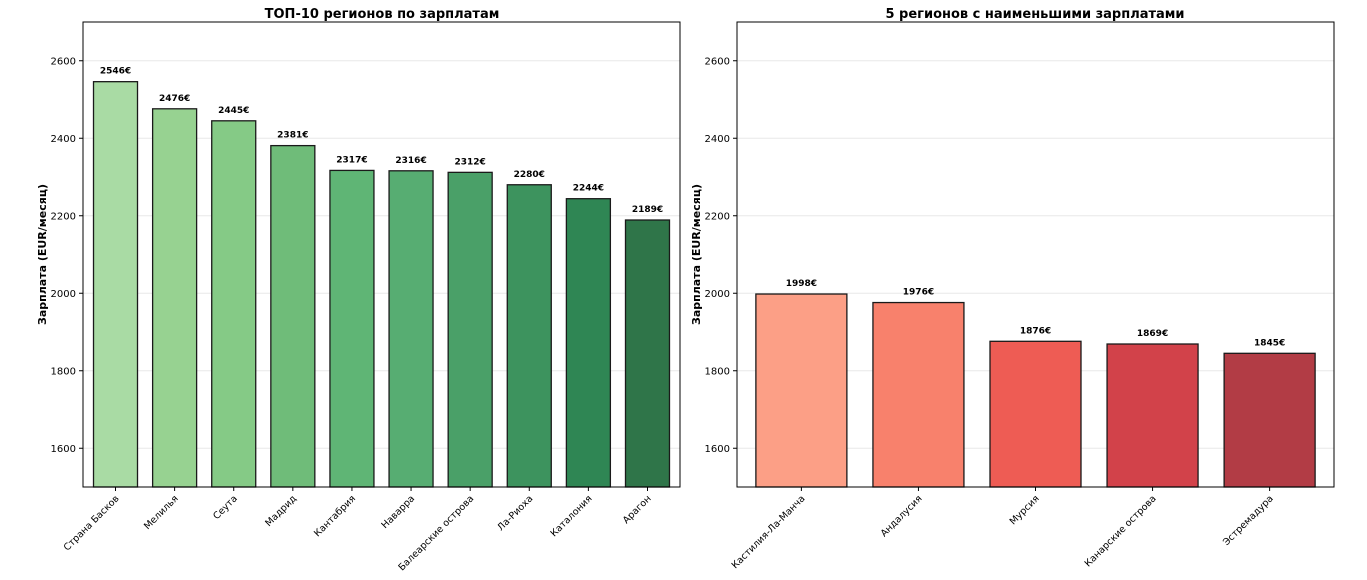 This screenshot has width=1367, height=580. I want to click on bar-value-label: 1998€, so click(801, 284).